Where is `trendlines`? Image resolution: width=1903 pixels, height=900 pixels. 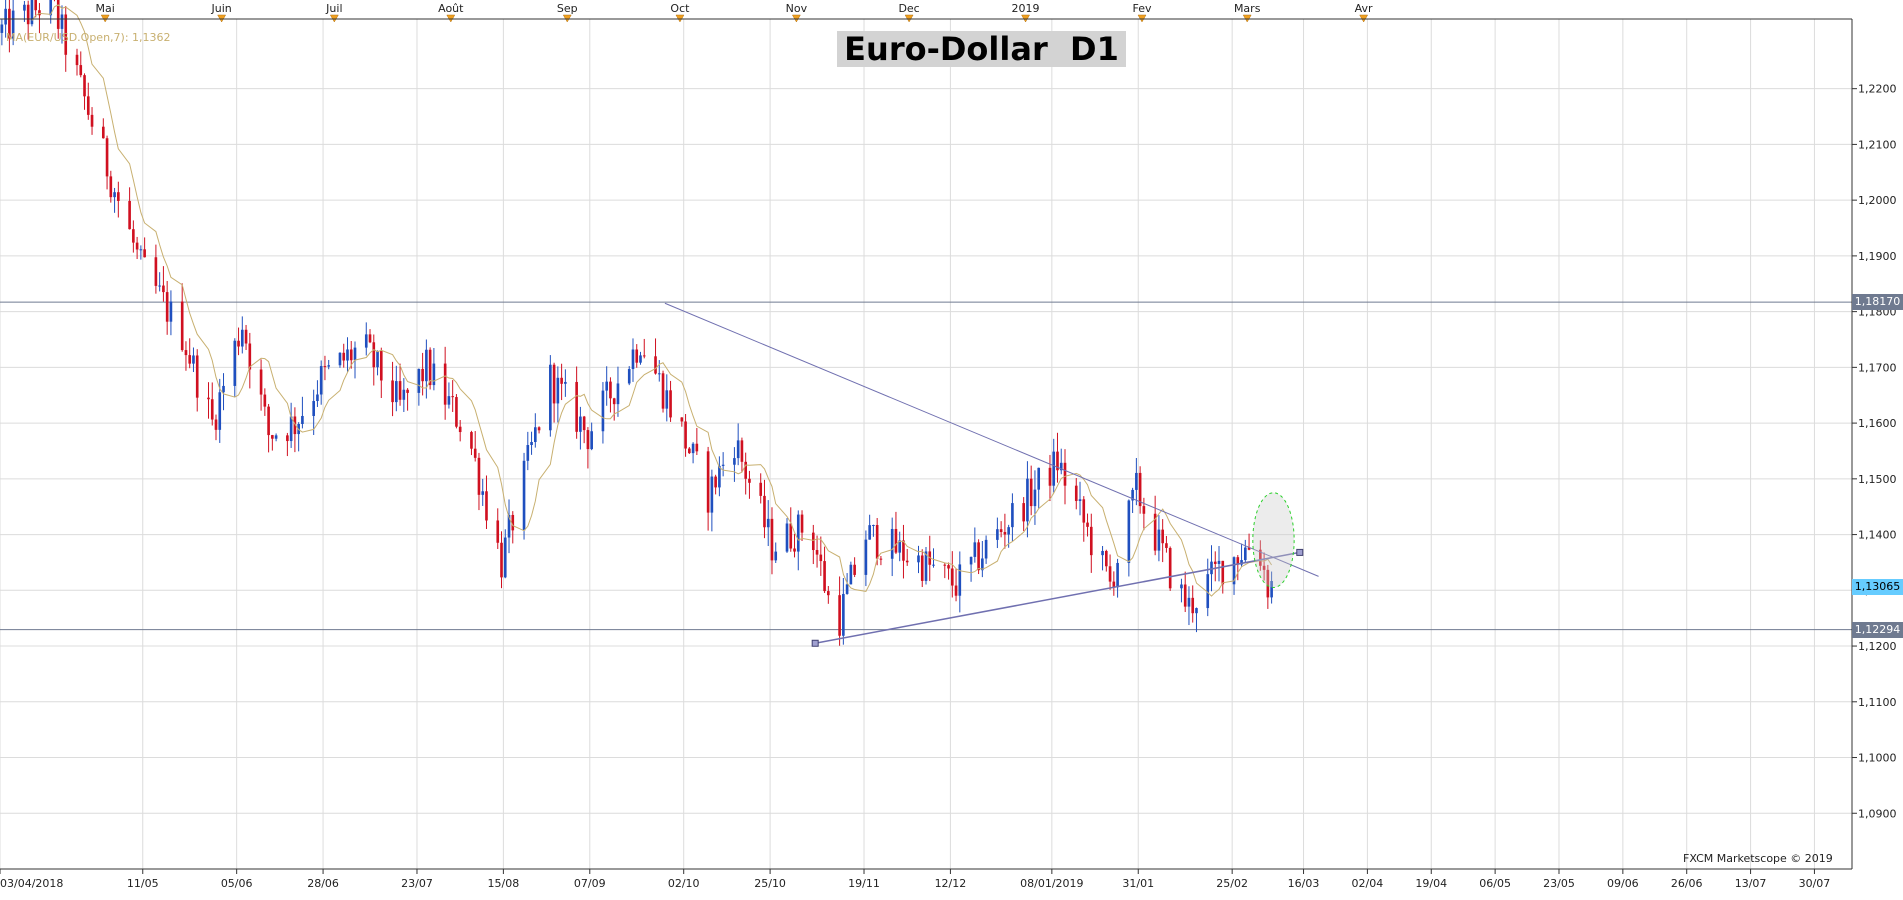 trendlines is located at coordinates (991, 474).